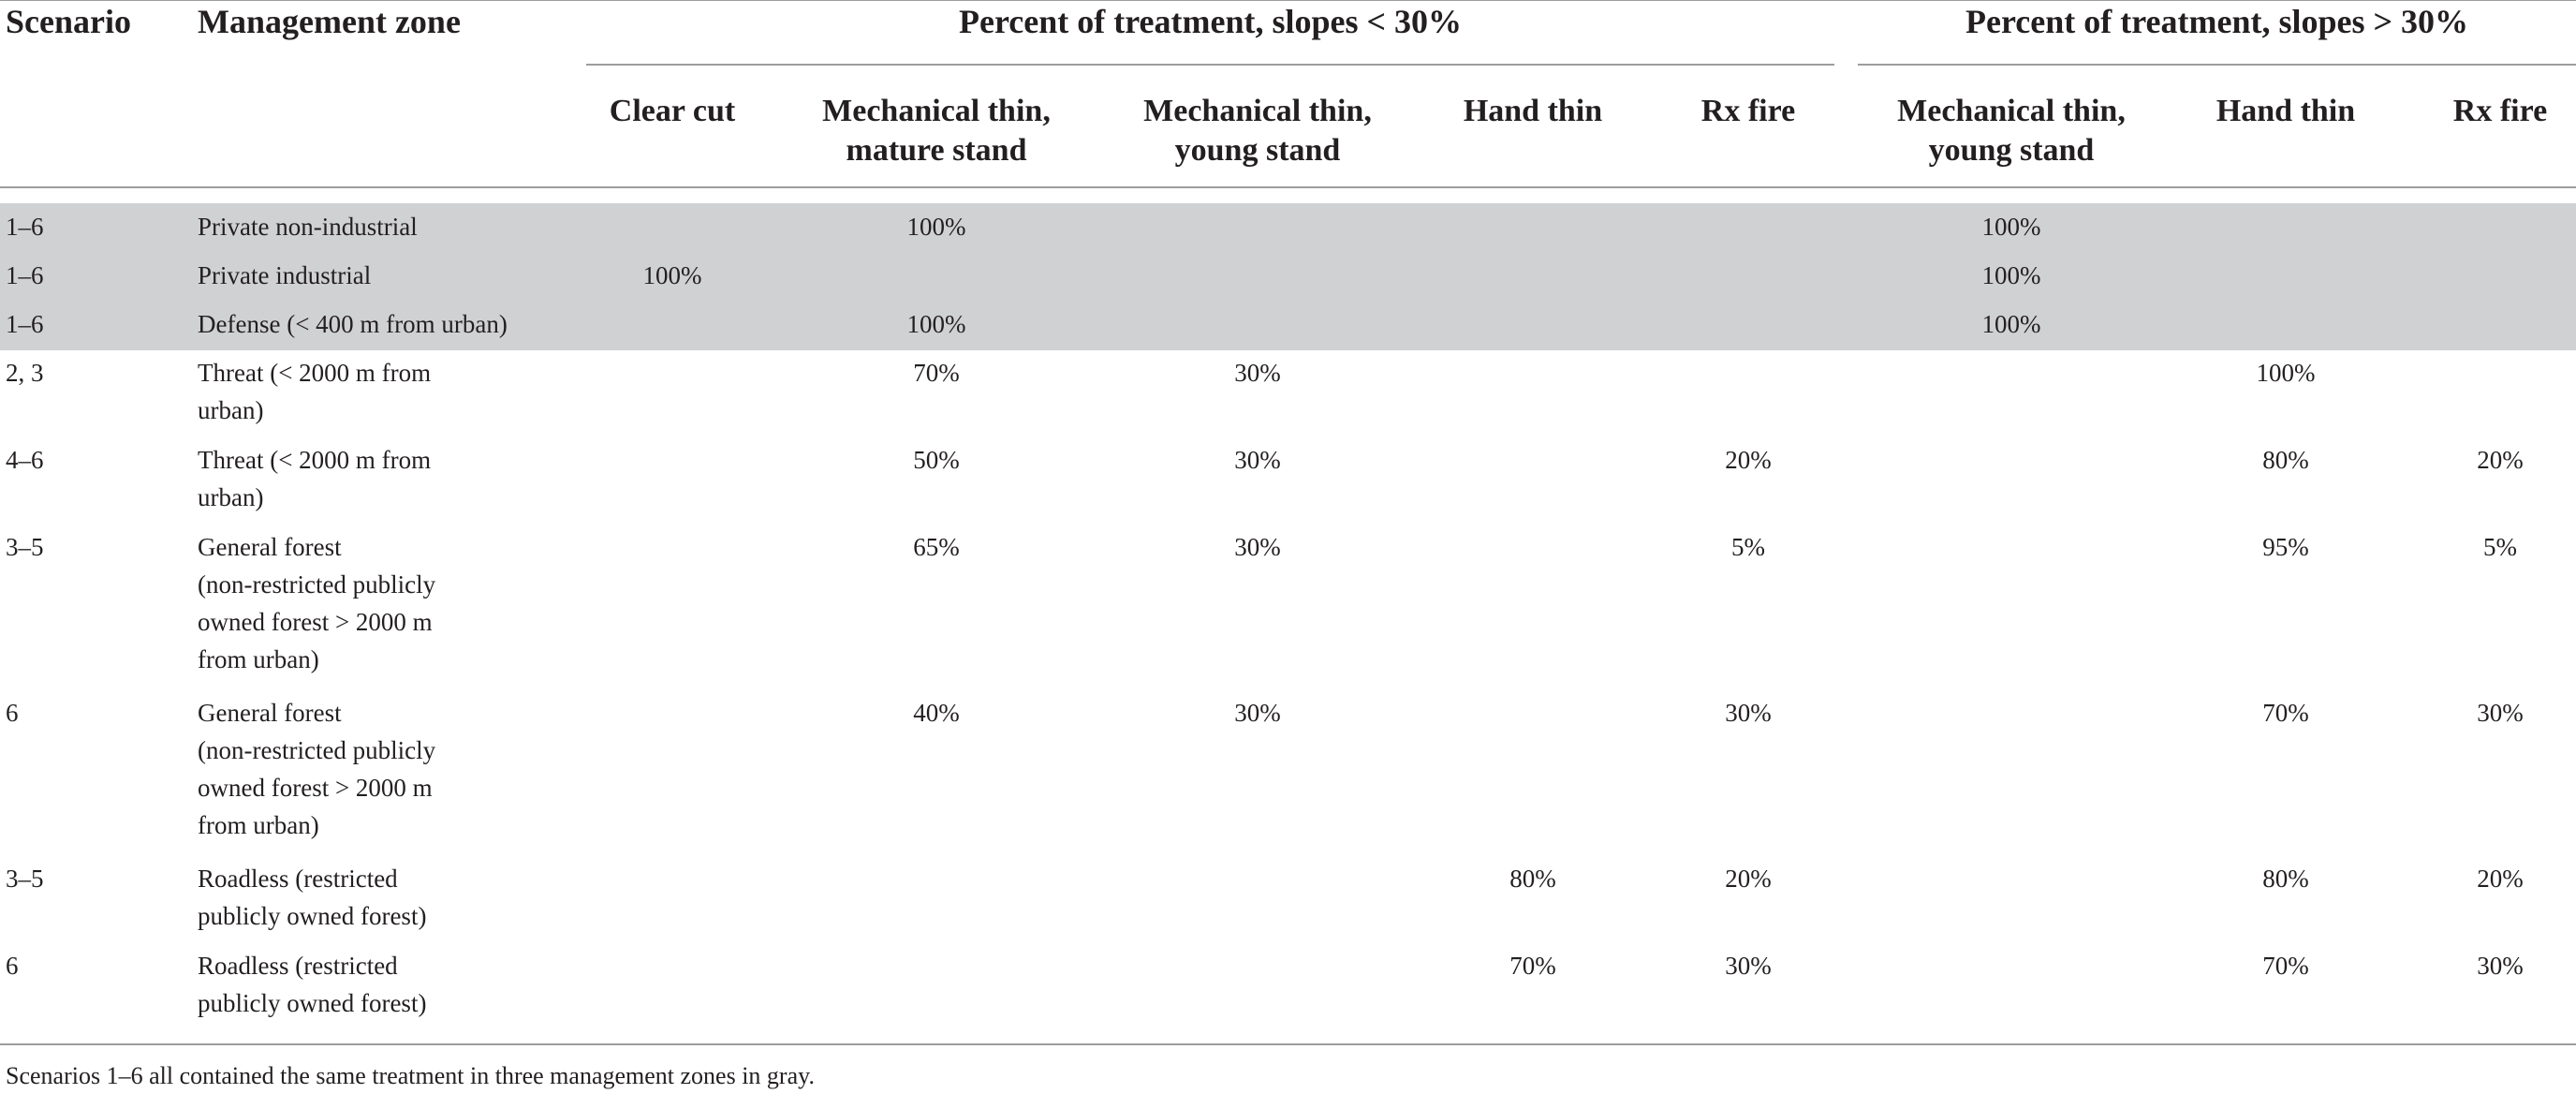  Describe the element at coordinates (2285, 547) in the screenshot. I see `row-value-cell: 95%` at that location.